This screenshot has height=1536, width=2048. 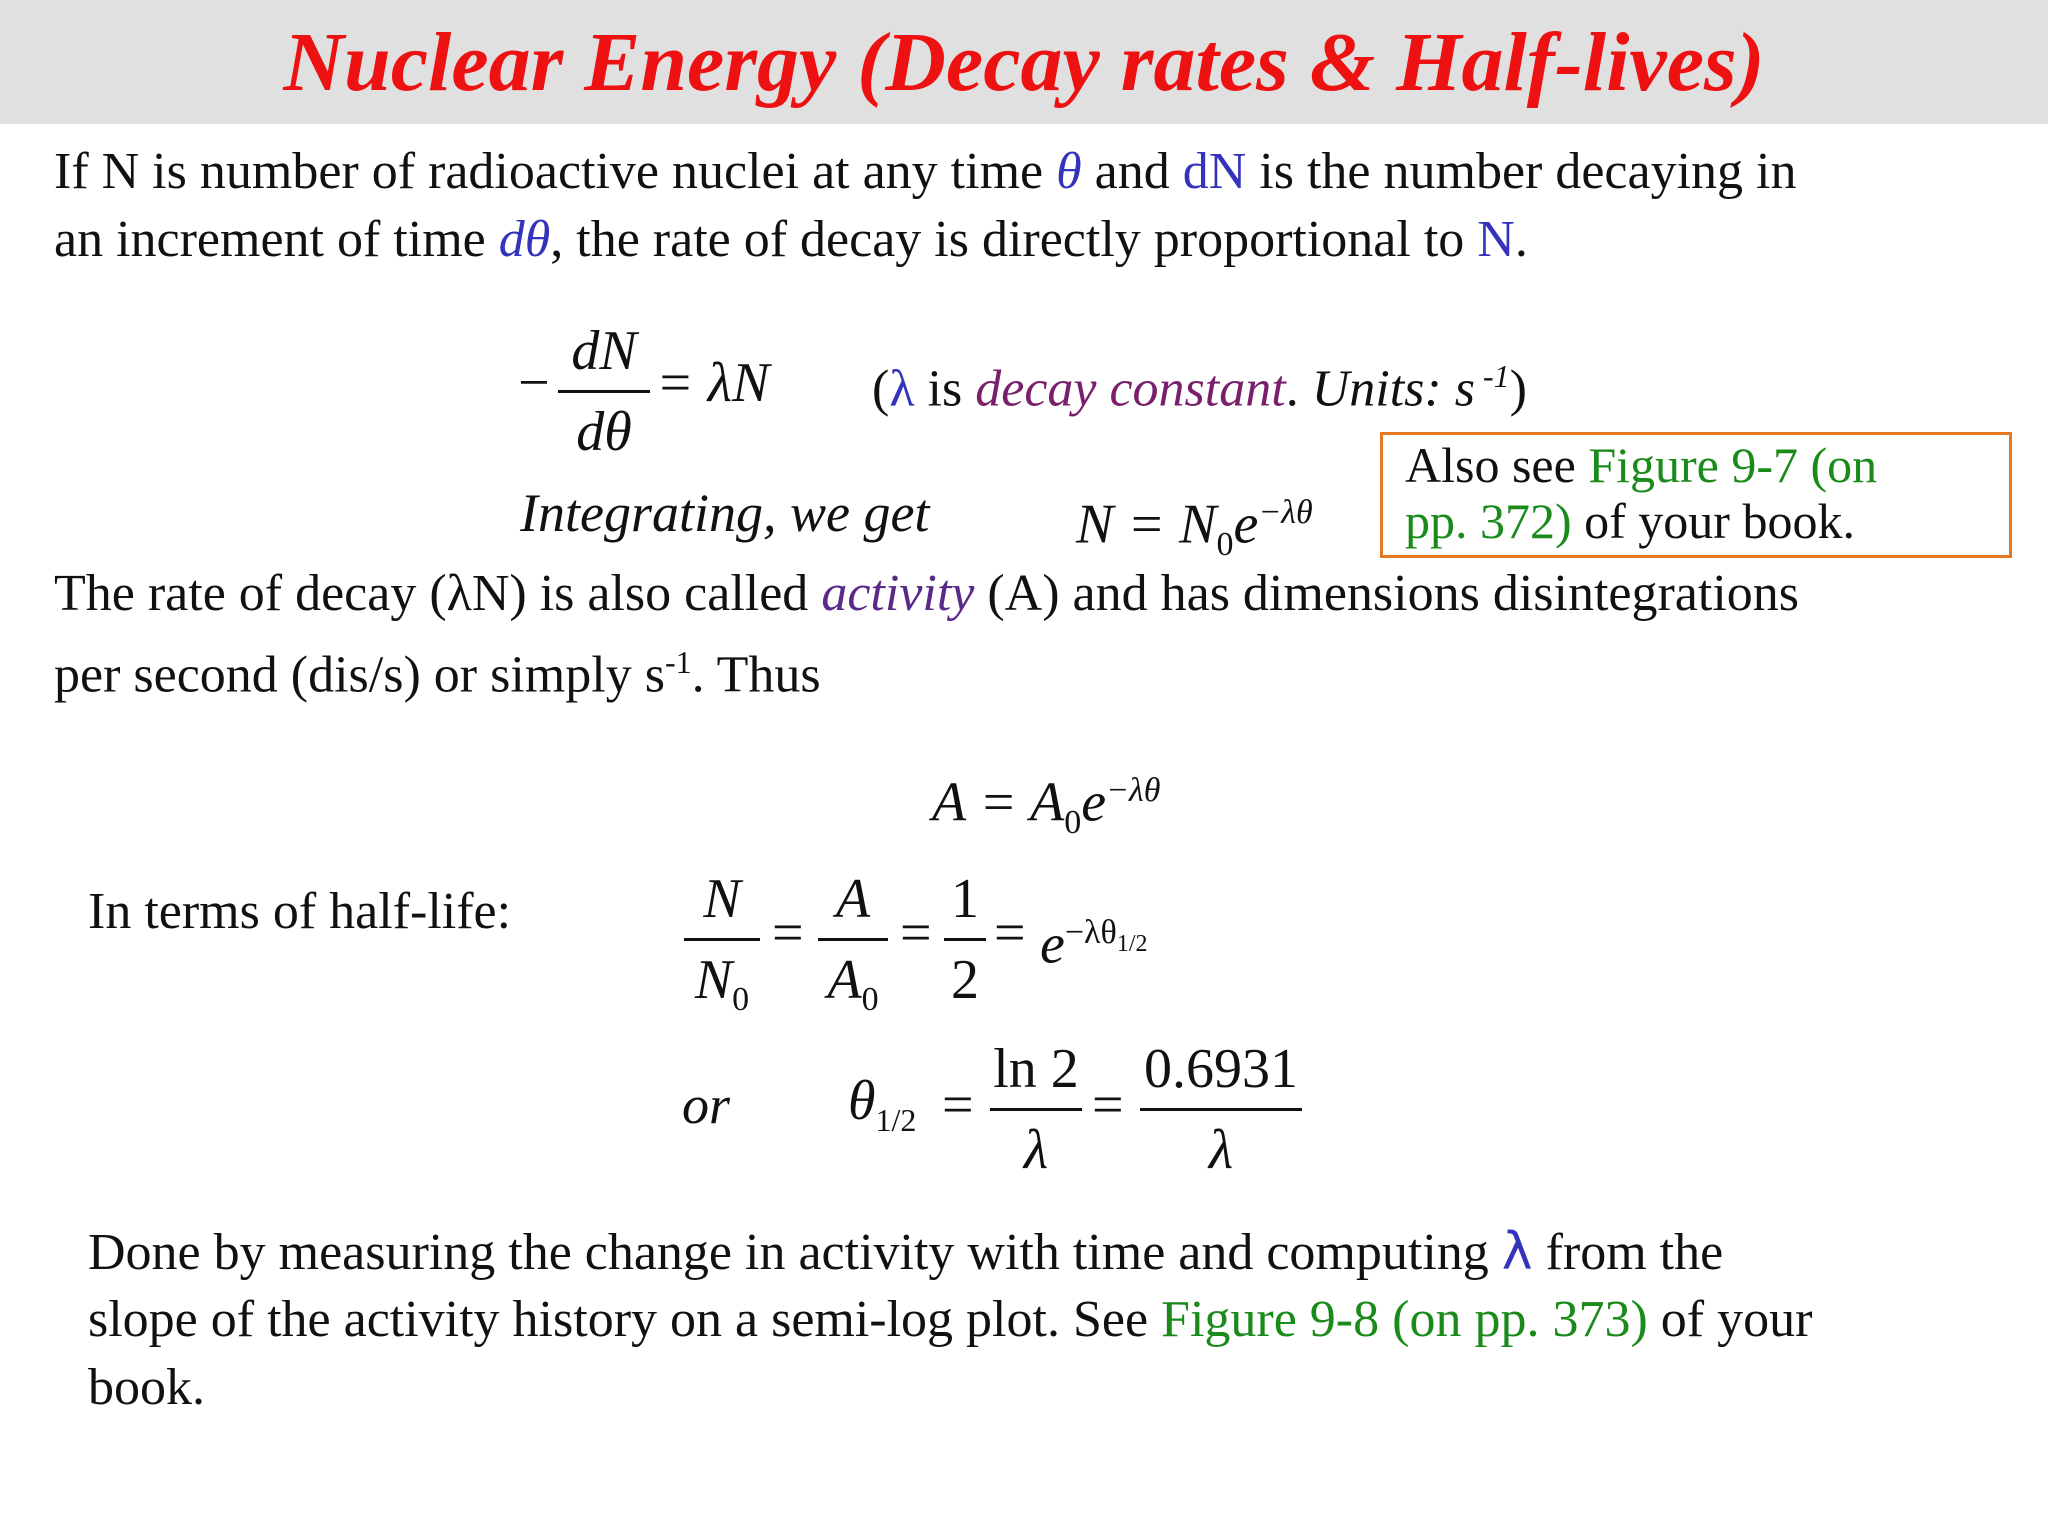 I want to click on activity-text: The rate of decay (λN) is also called, so click(x=438, y=593).